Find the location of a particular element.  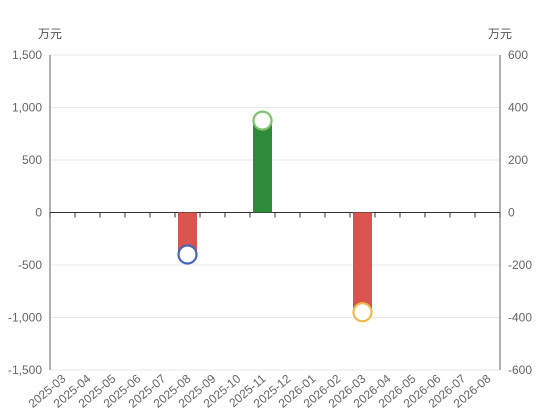

right-axis-labels: 600 400 200 0 -200 -400 -600 is located at coordinates (520, 212).